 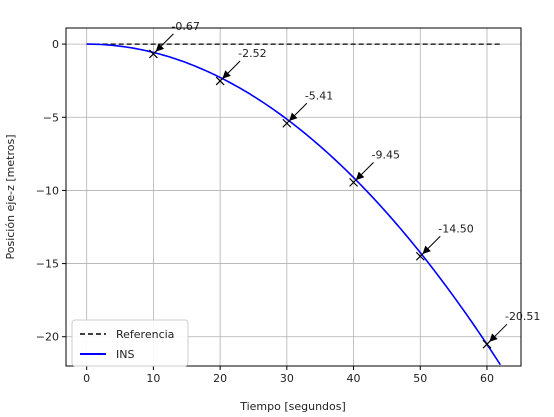 What do you see at coordinates (420, 378) in the screenshot?
I see `x-tick-label: 50` at bounding box center [420, 378].